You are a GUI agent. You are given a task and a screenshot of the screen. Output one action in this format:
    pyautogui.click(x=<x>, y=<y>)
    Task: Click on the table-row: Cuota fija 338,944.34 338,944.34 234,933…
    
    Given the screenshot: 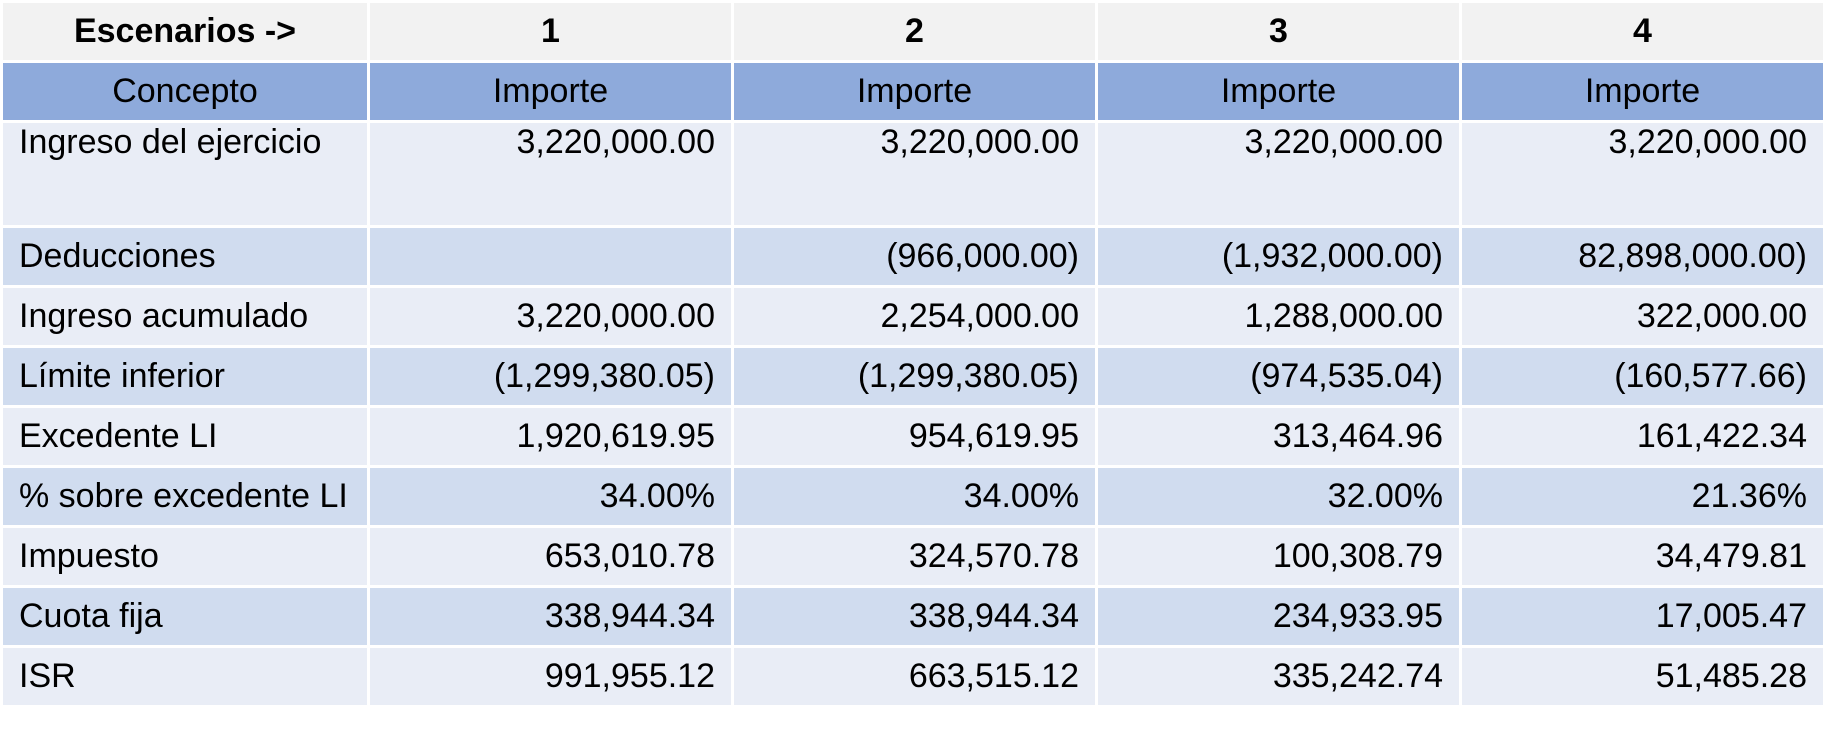 What is the action you would take?
    pyautogui.click(x=911, y=616)
    